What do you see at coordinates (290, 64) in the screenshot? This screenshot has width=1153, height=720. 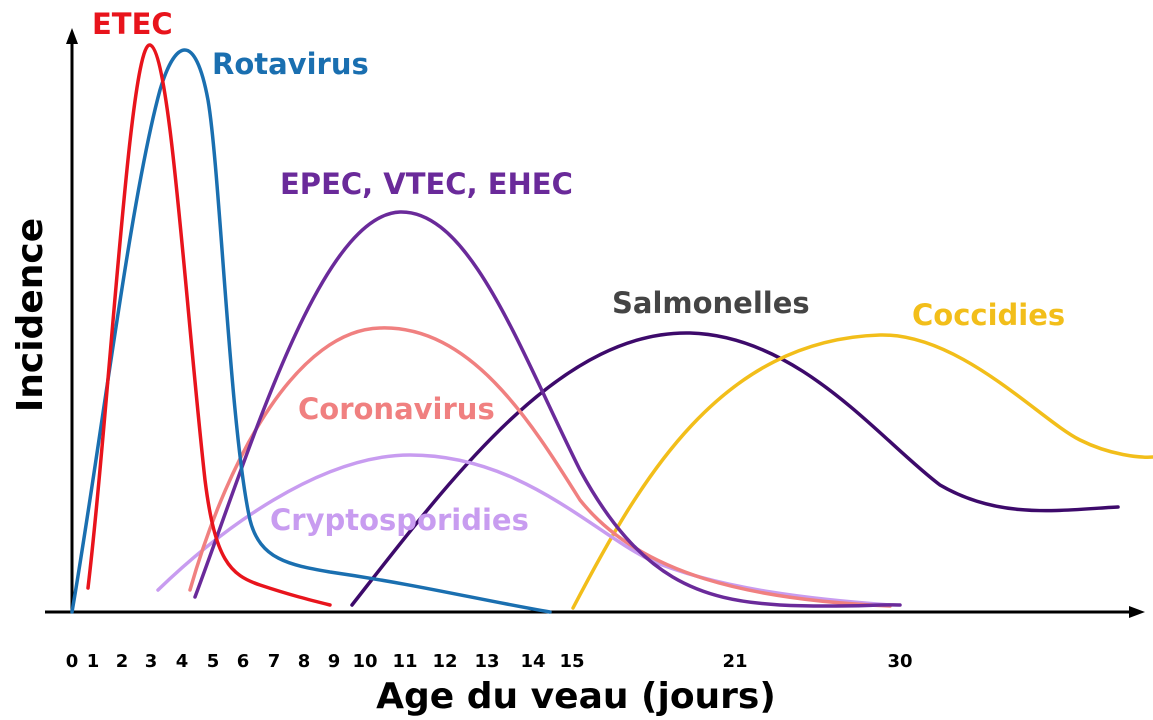 I see `curve-label: Rotavirus` at bounding box center [290, 64].